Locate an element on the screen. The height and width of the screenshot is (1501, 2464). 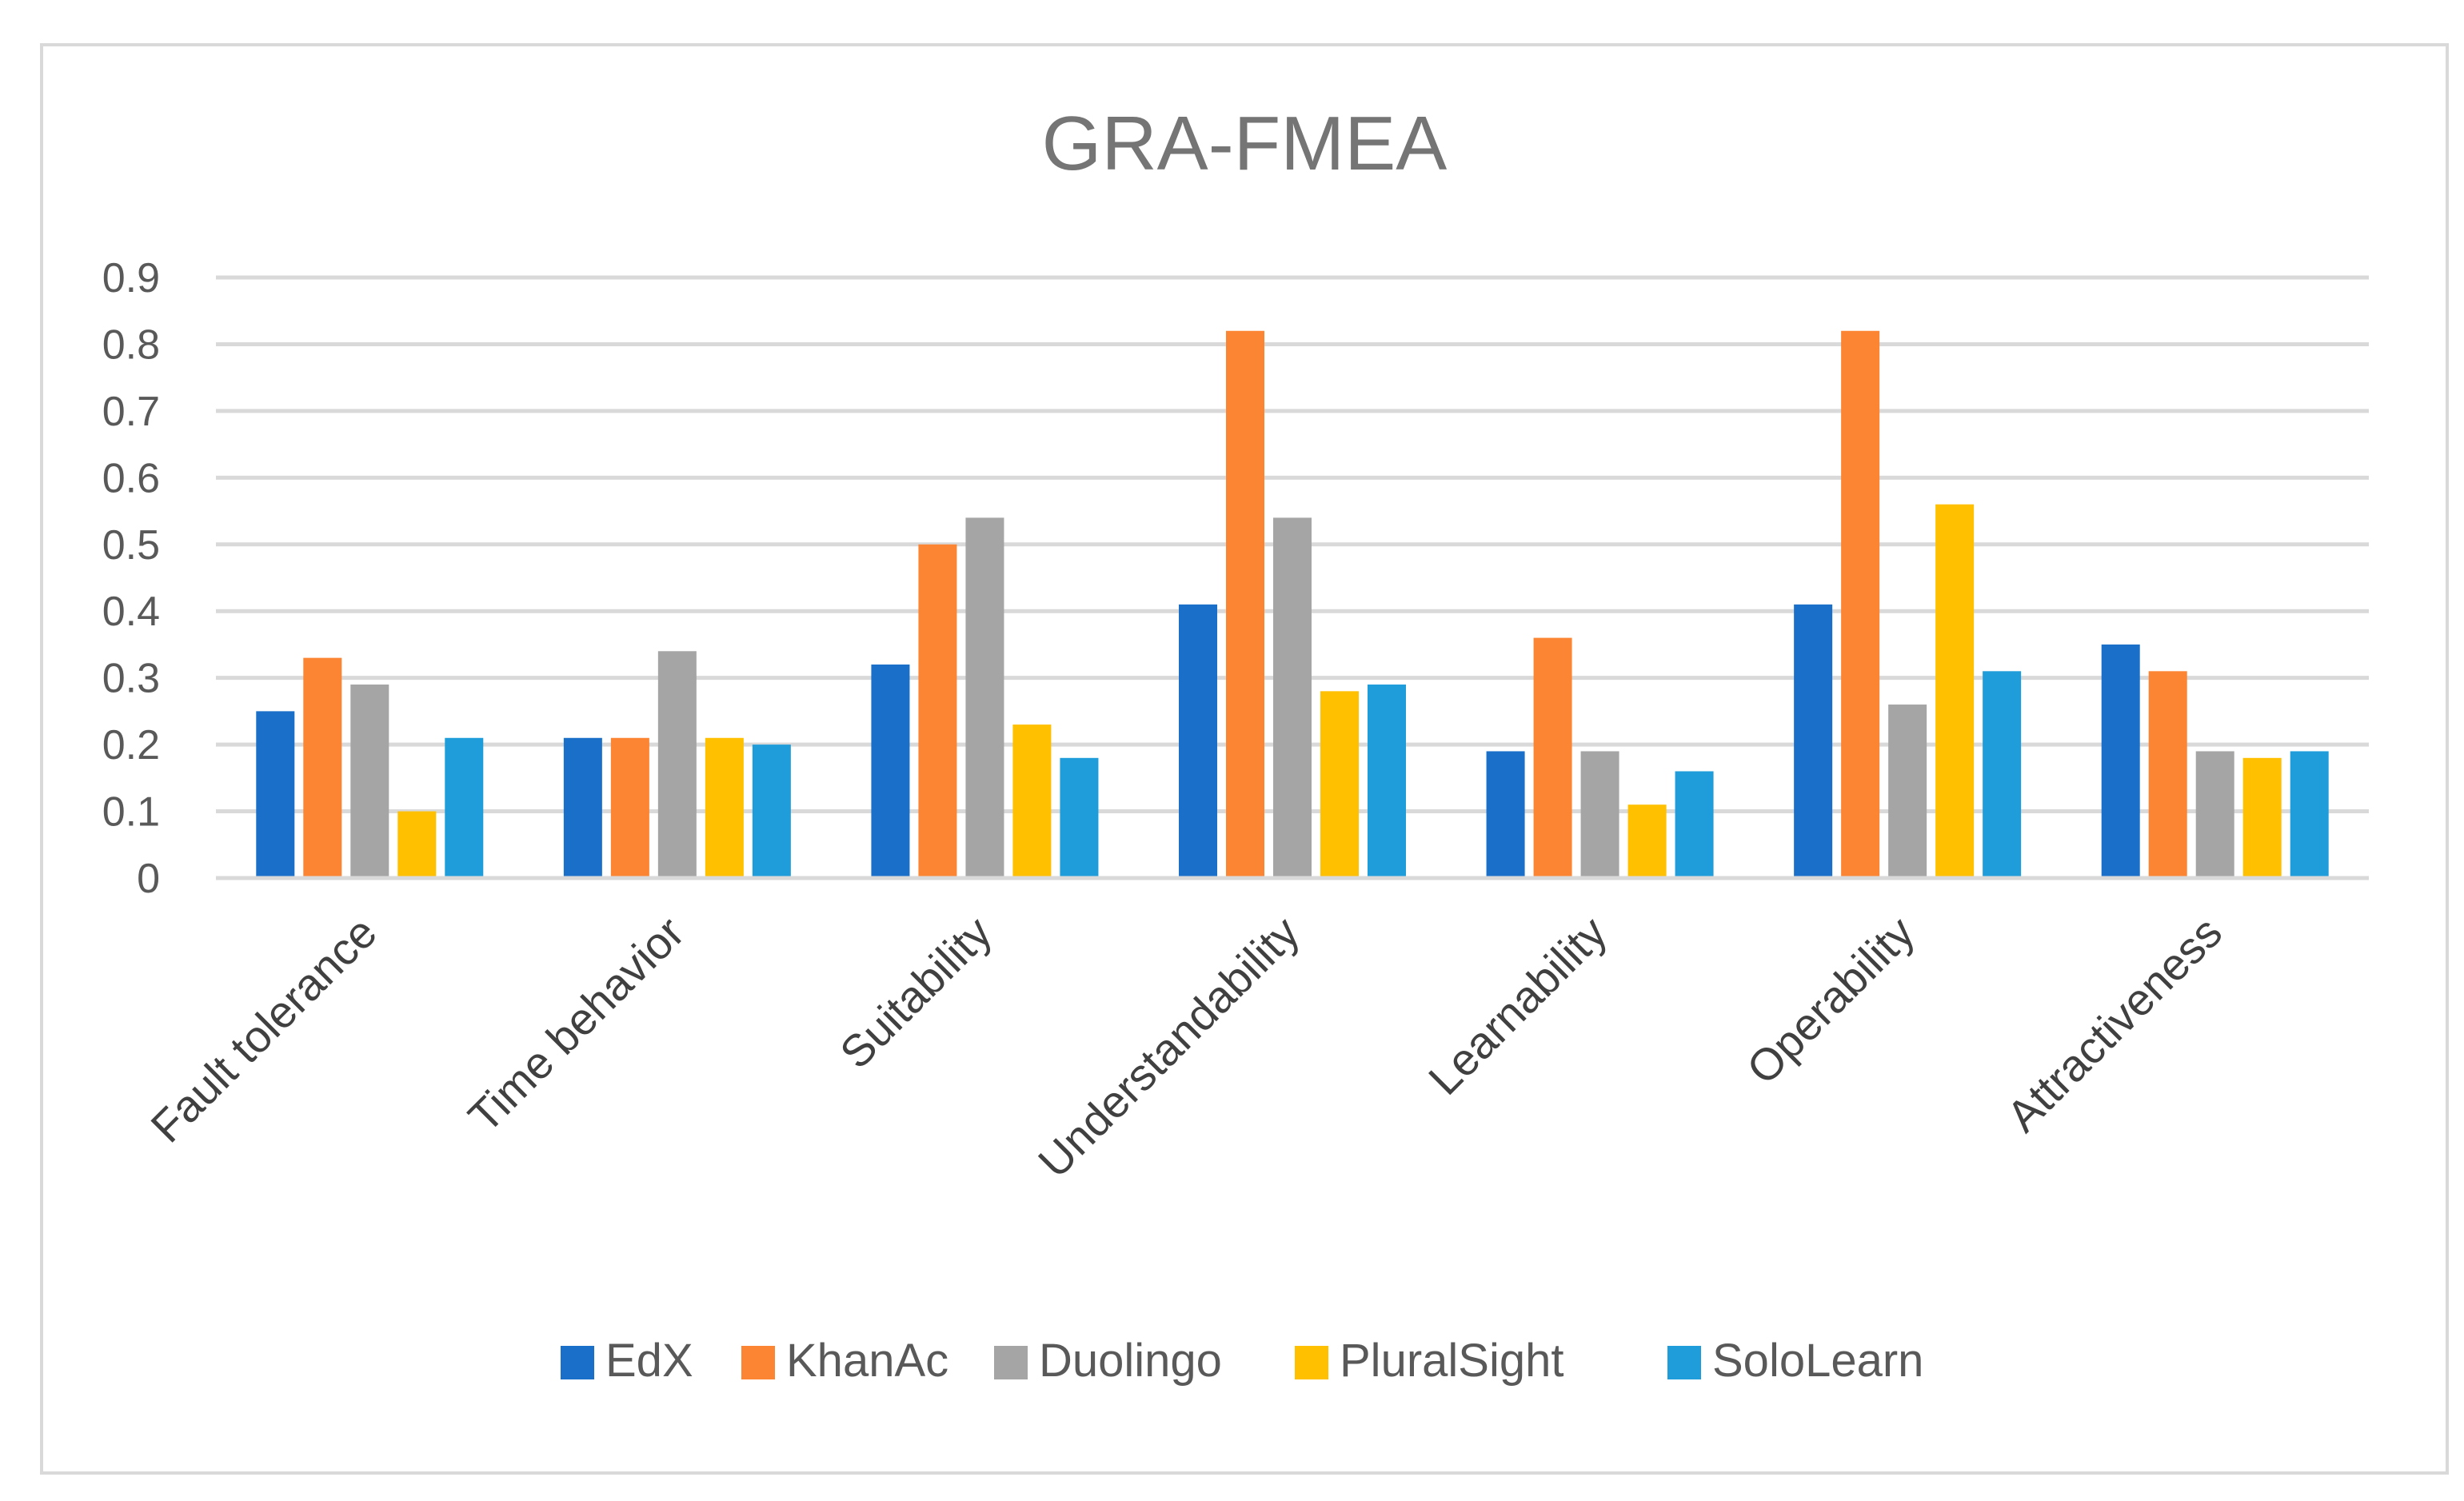
y-tick-label: 0.9 is located at coordinates (131, 278).